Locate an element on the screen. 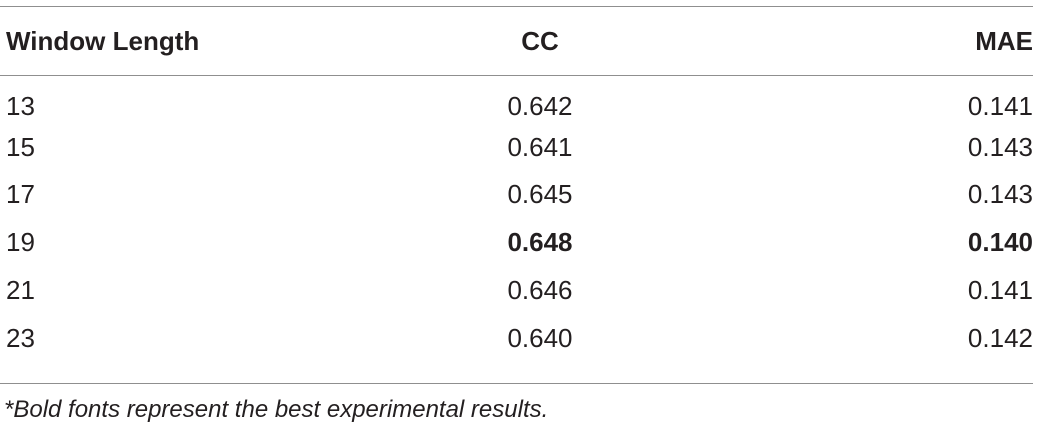 The width and height of the screenshot is (1039, 433). cell-window-length: 23 is located at coordinates (20, 337).